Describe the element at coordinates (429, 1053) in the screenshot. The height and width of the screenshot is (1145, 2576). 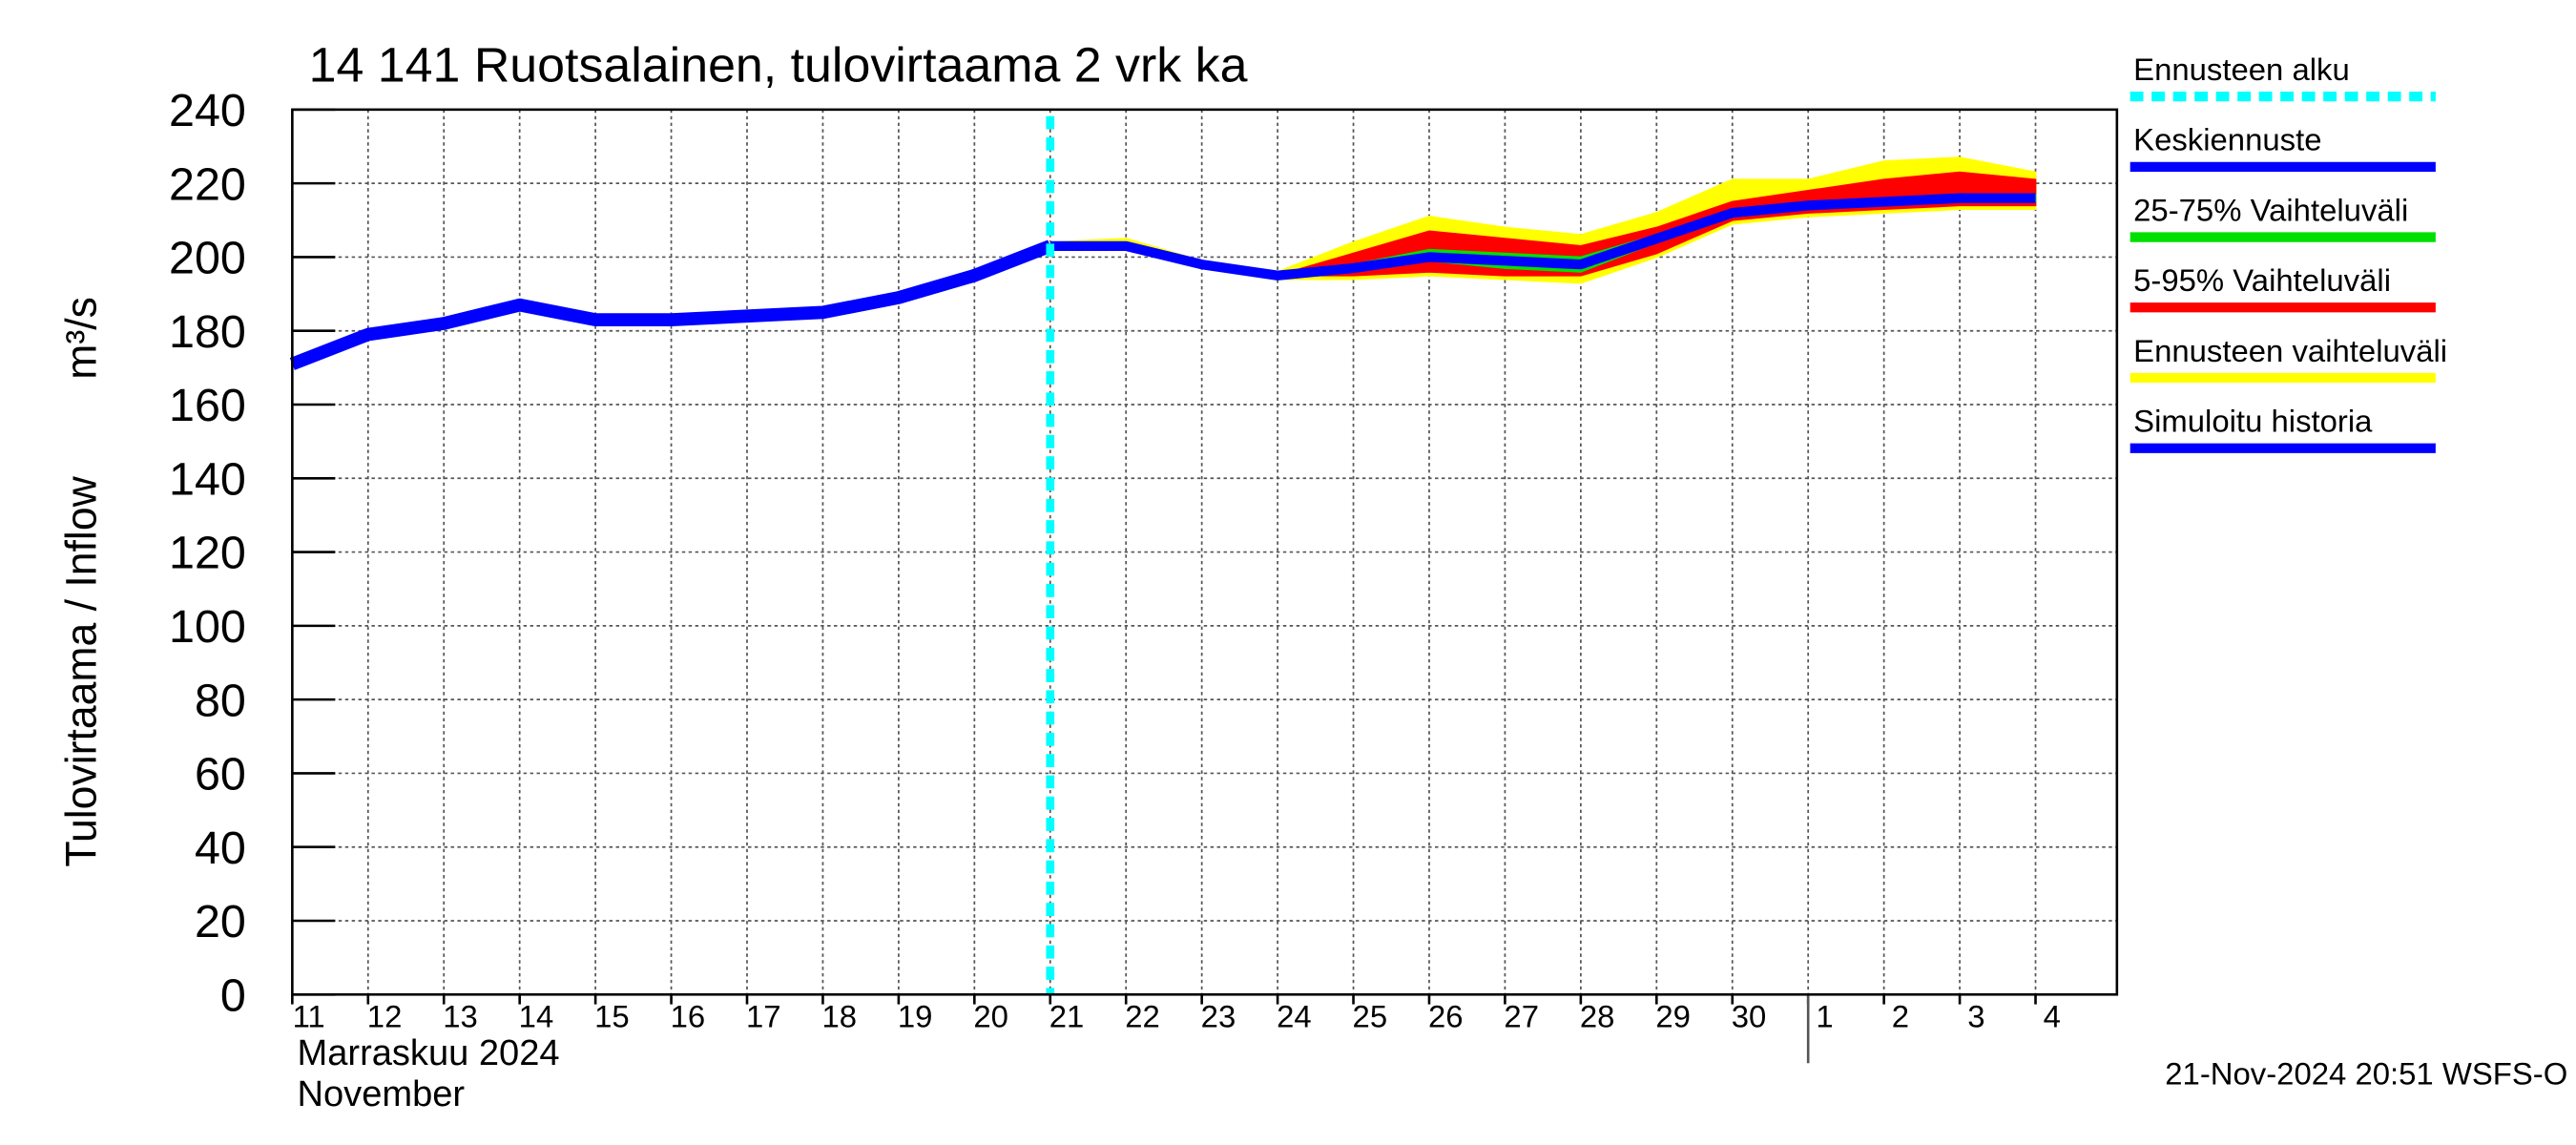
I see `x-month-label: Marraskuu 2024` at that location.